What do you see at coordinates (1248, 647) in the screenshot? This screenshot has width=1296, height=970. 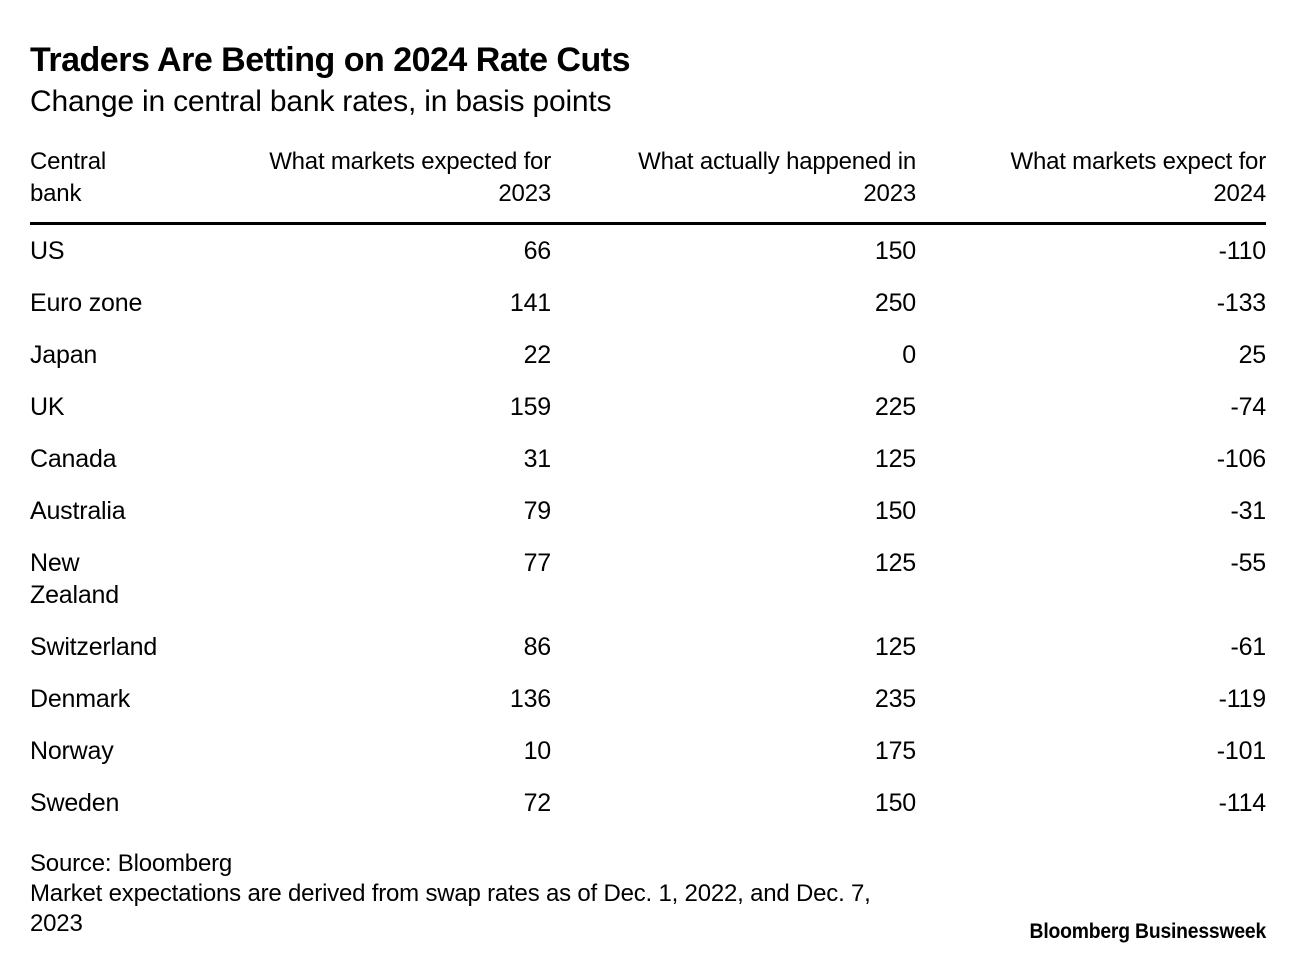 I see `value-cell: -61` at bounding box center [1248, 647].